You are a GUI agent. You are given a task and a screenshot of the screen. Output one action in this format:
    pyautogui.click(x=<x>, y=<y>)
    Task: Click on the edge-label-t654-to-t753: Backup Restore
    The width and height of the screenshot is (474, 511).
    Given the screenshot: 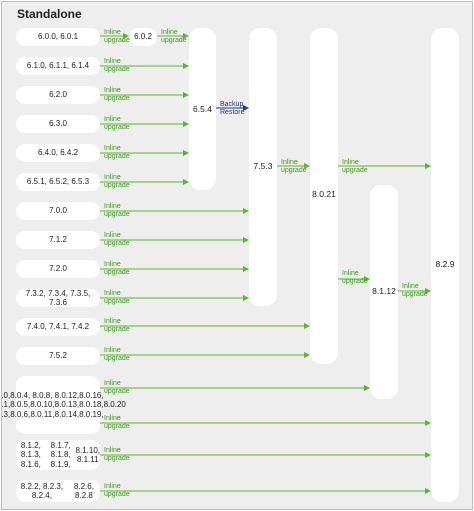 What is the action you would take?
    pyautogui.click(x=232, y=108)
    